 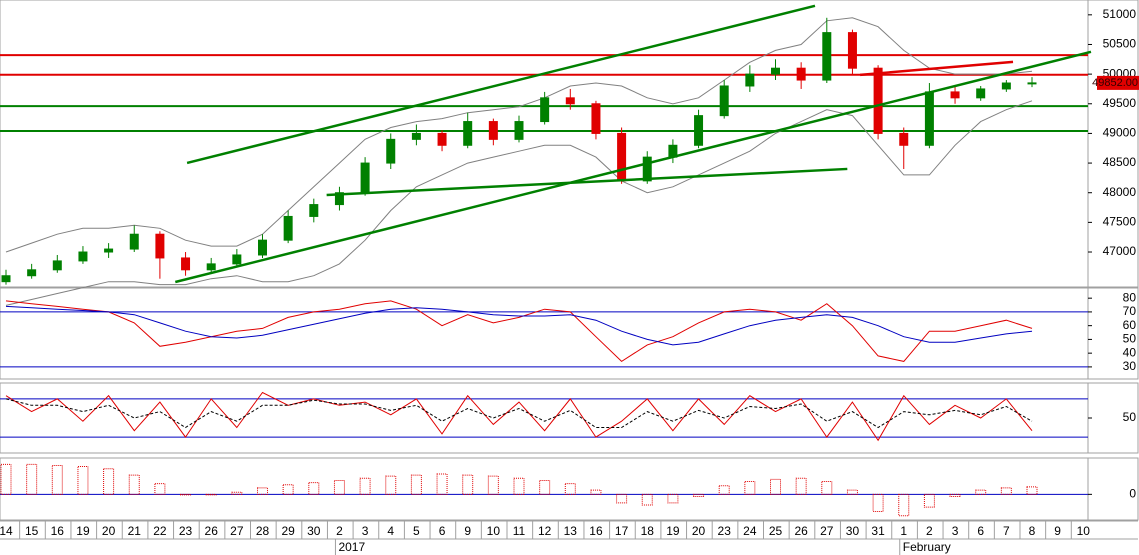 What do you see at coordinates (853, 531) in the screenshot?
I see `x-tick-label: 30` at bounding box center [853, 531].